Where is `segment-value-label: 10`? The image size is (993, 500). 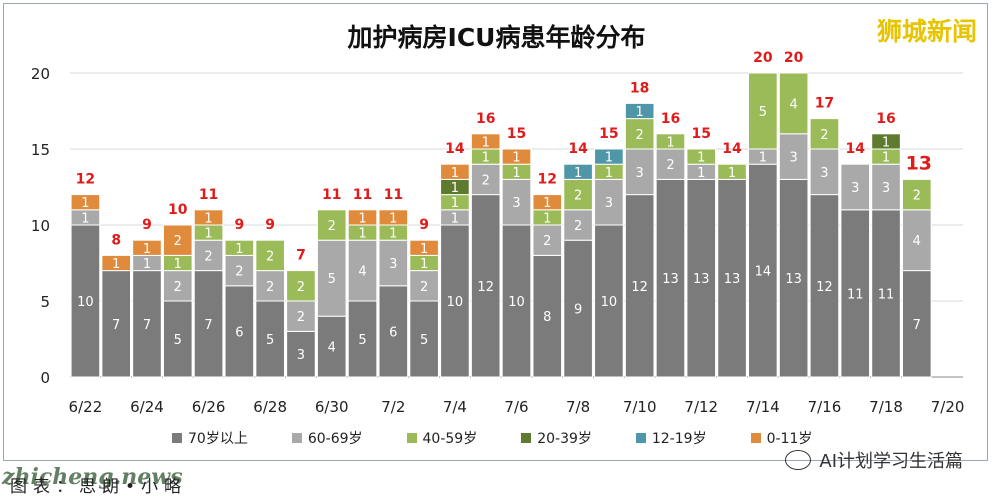
segment-value-label: 10 is located at coordinates (516, 302).